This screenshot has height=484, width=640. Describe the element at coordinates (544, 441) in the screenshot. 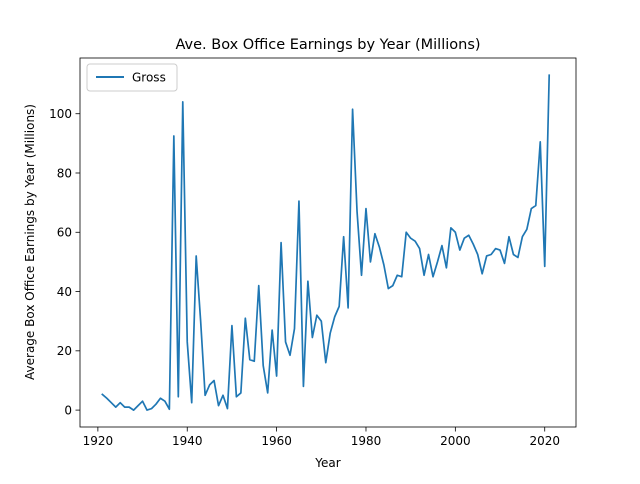

I see `x-tick-label-2020: 2020` at that location.